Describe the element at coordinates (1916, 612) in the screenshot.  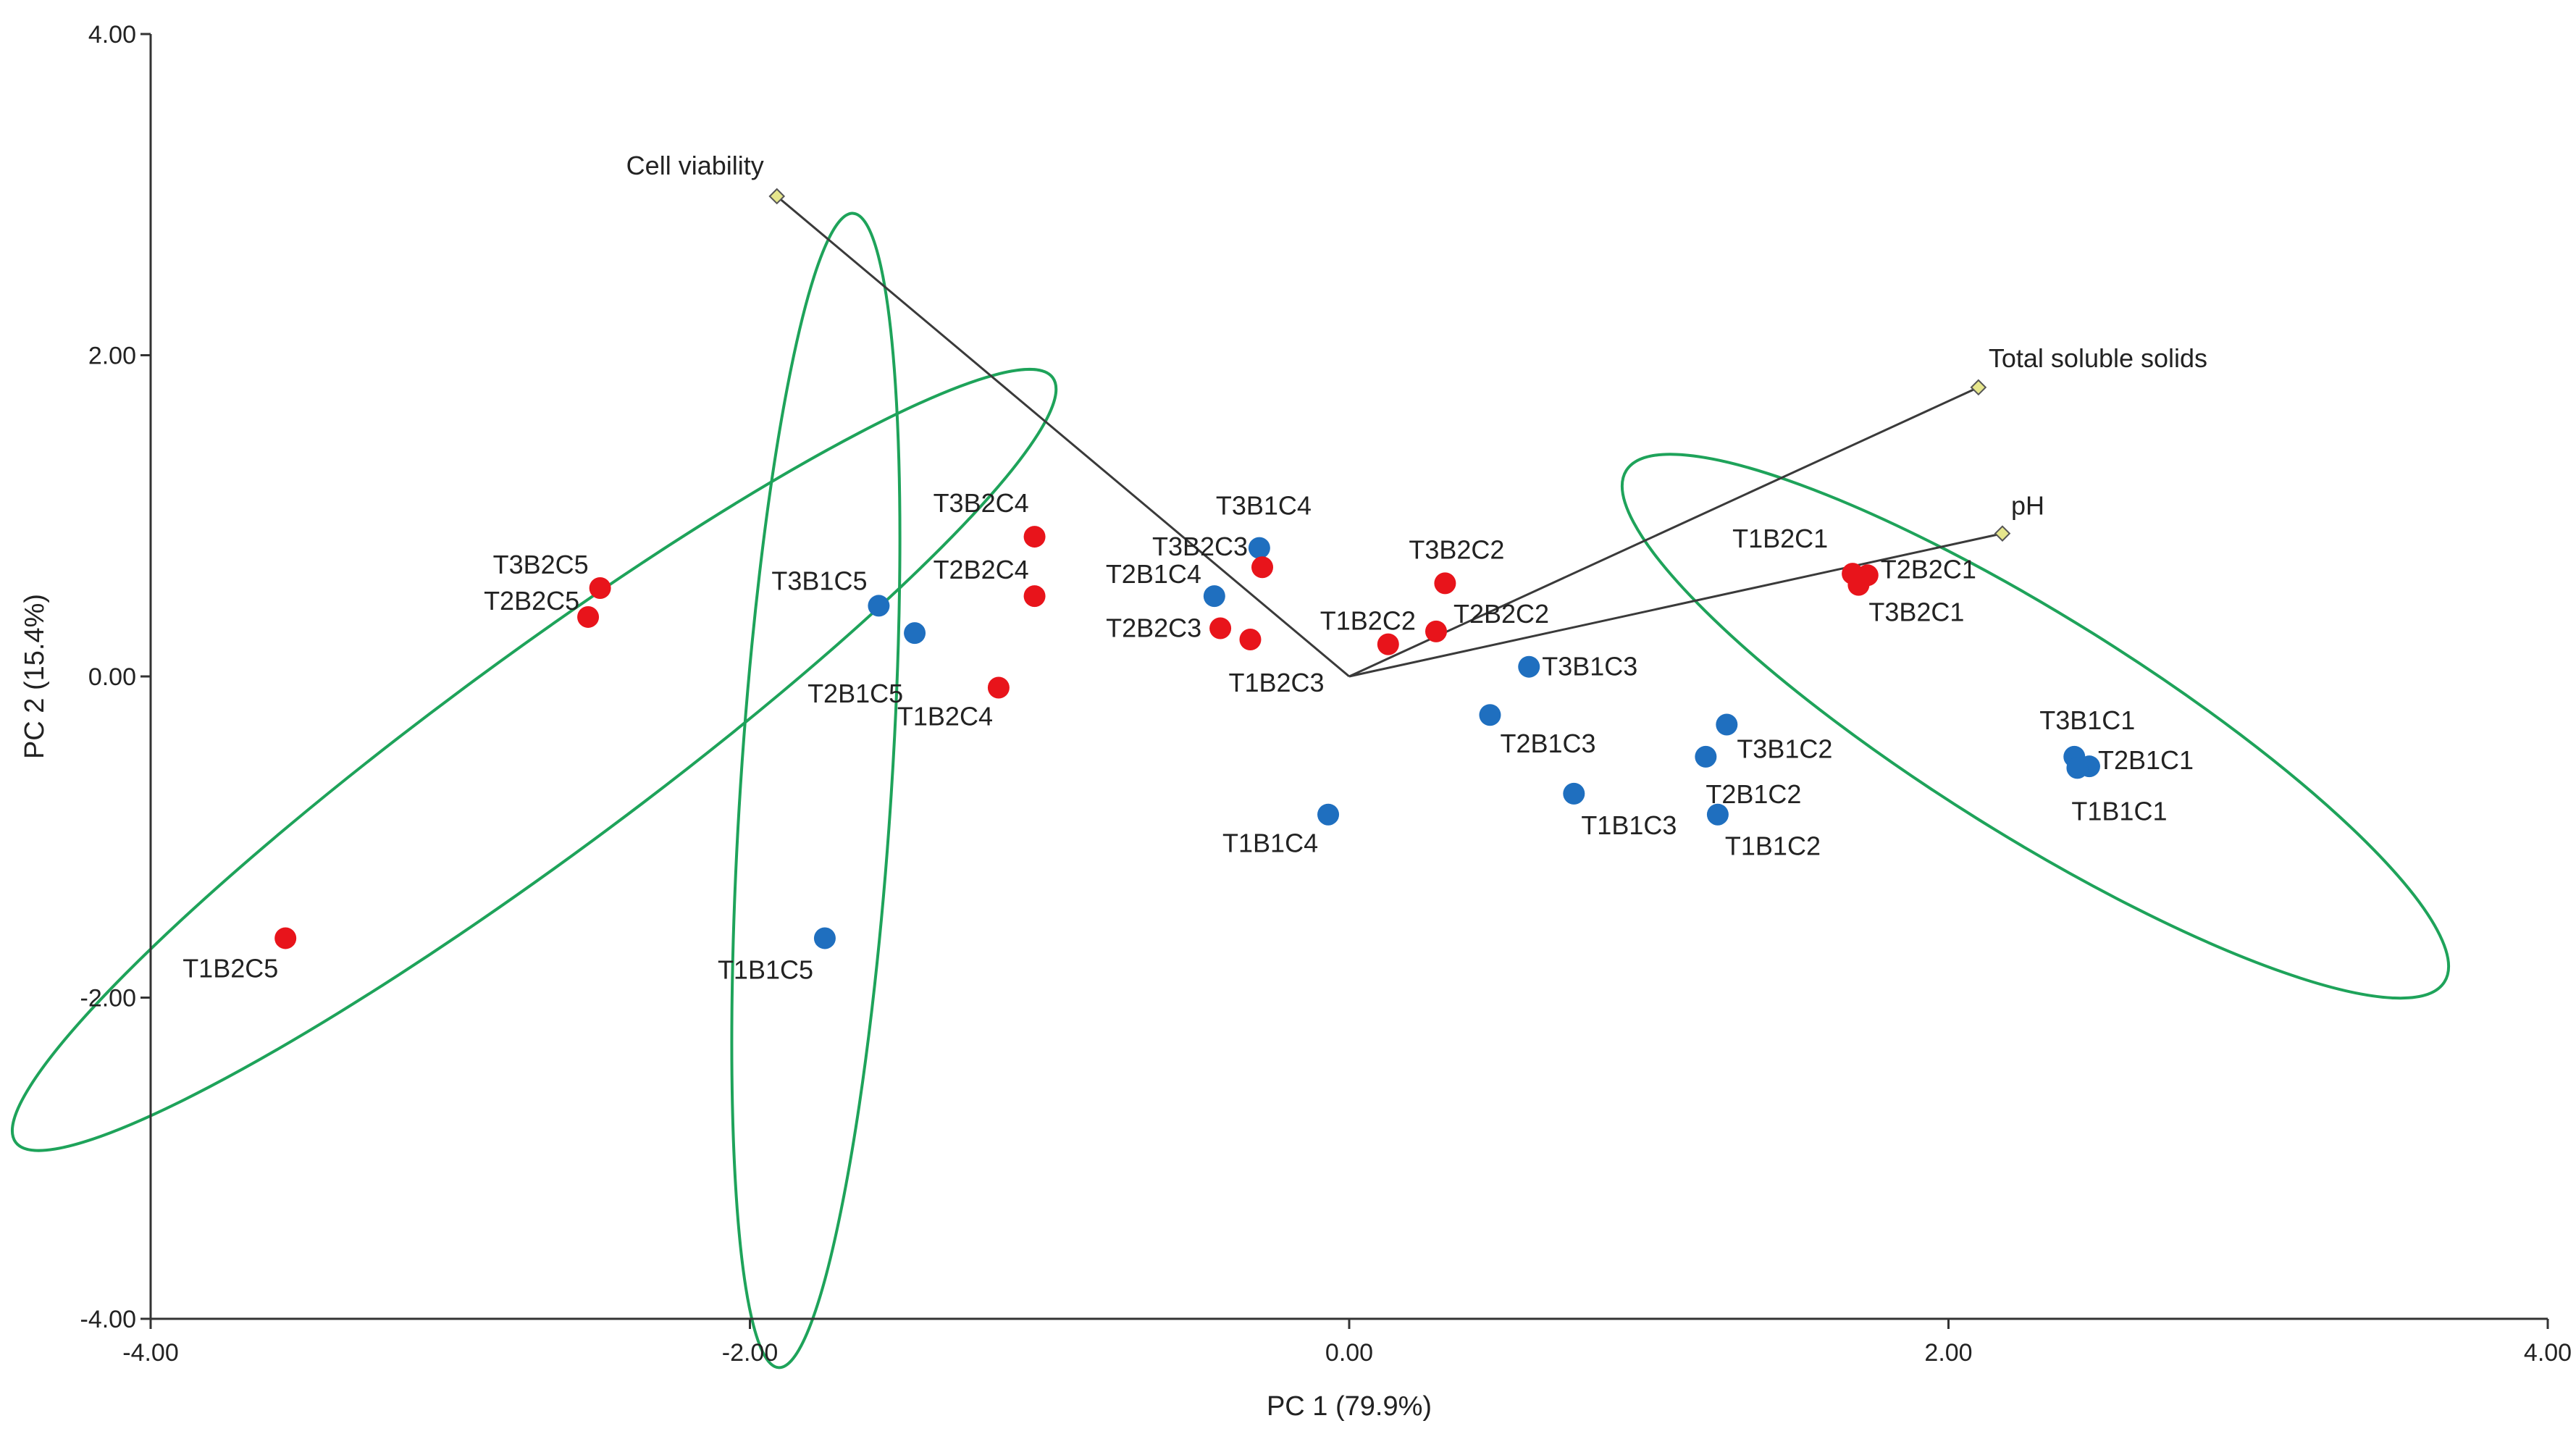
I see `point-label-t3b2c1: T3B2C1` at that location.